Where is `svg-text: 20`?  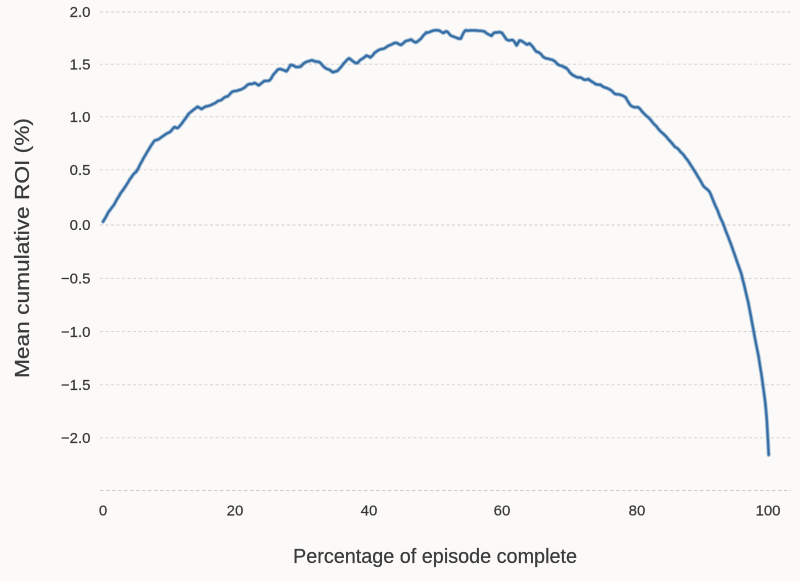 svg-text: 20 is located at coordinates (235, 511).